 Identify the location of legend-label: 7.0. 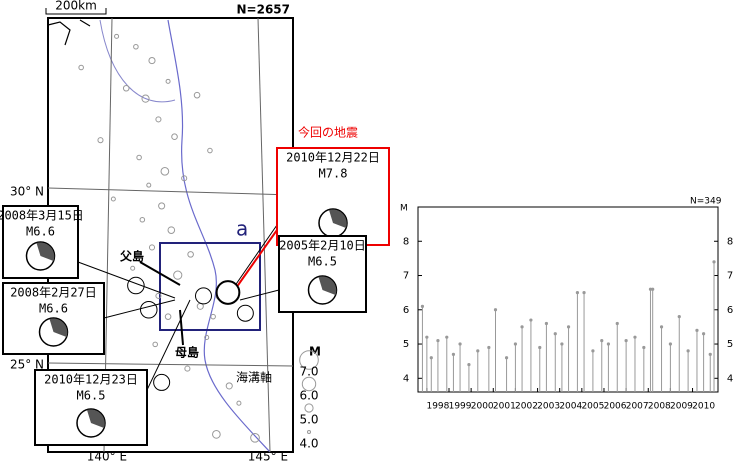
(308, 372).